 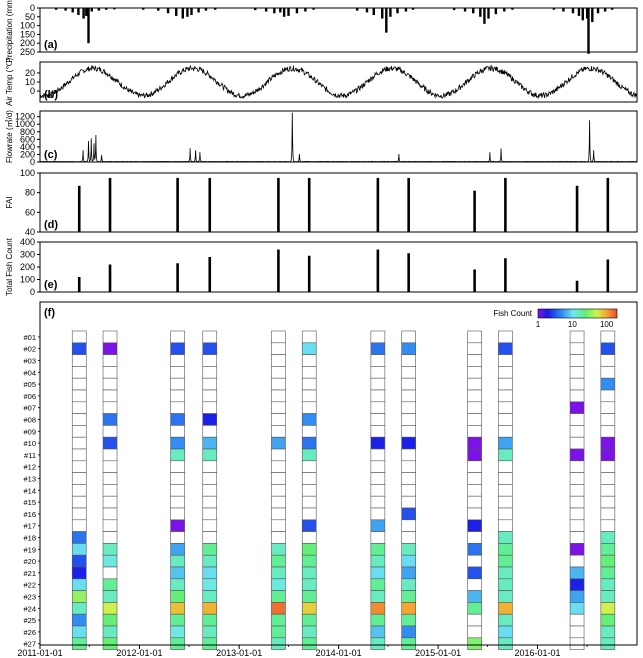 I want to click on y-tick-label: 200, so click(x=27, y=154).